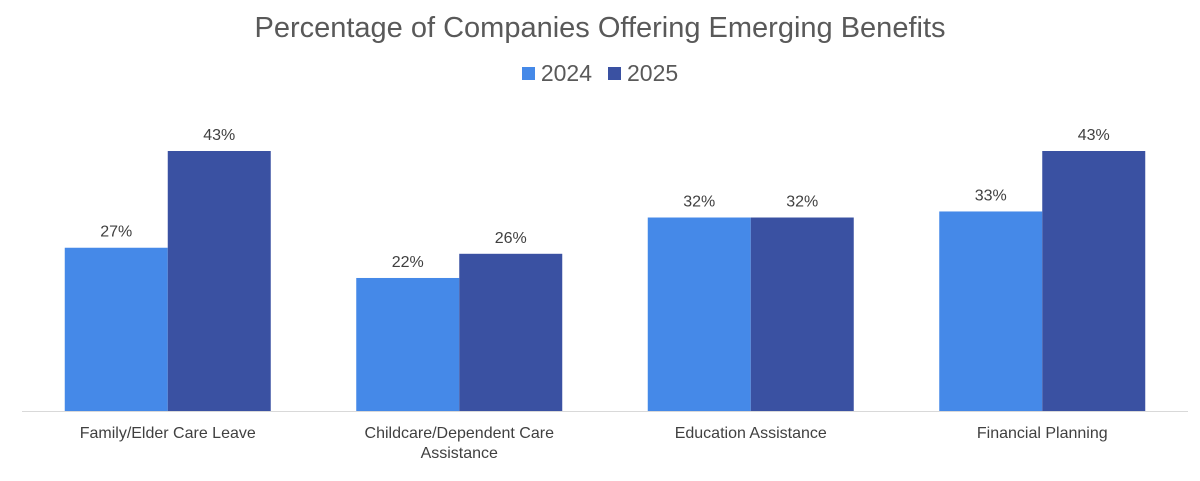  What do you see at coordinates (408, 262) in the screenshot?
I see `data-label-2024-1: 22%` at bounding box center [408, 262].